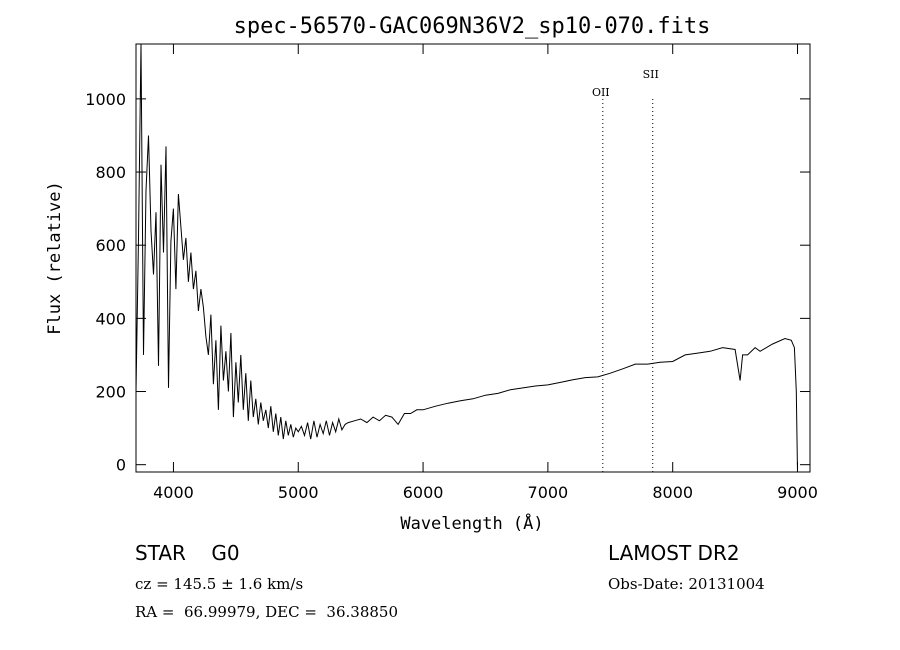 This screenshot has width=900, height=650. Describe the element at coordinates (471, 523) in the screenshot. I see `x-axis-label: Wavelength (Å)` at that location.